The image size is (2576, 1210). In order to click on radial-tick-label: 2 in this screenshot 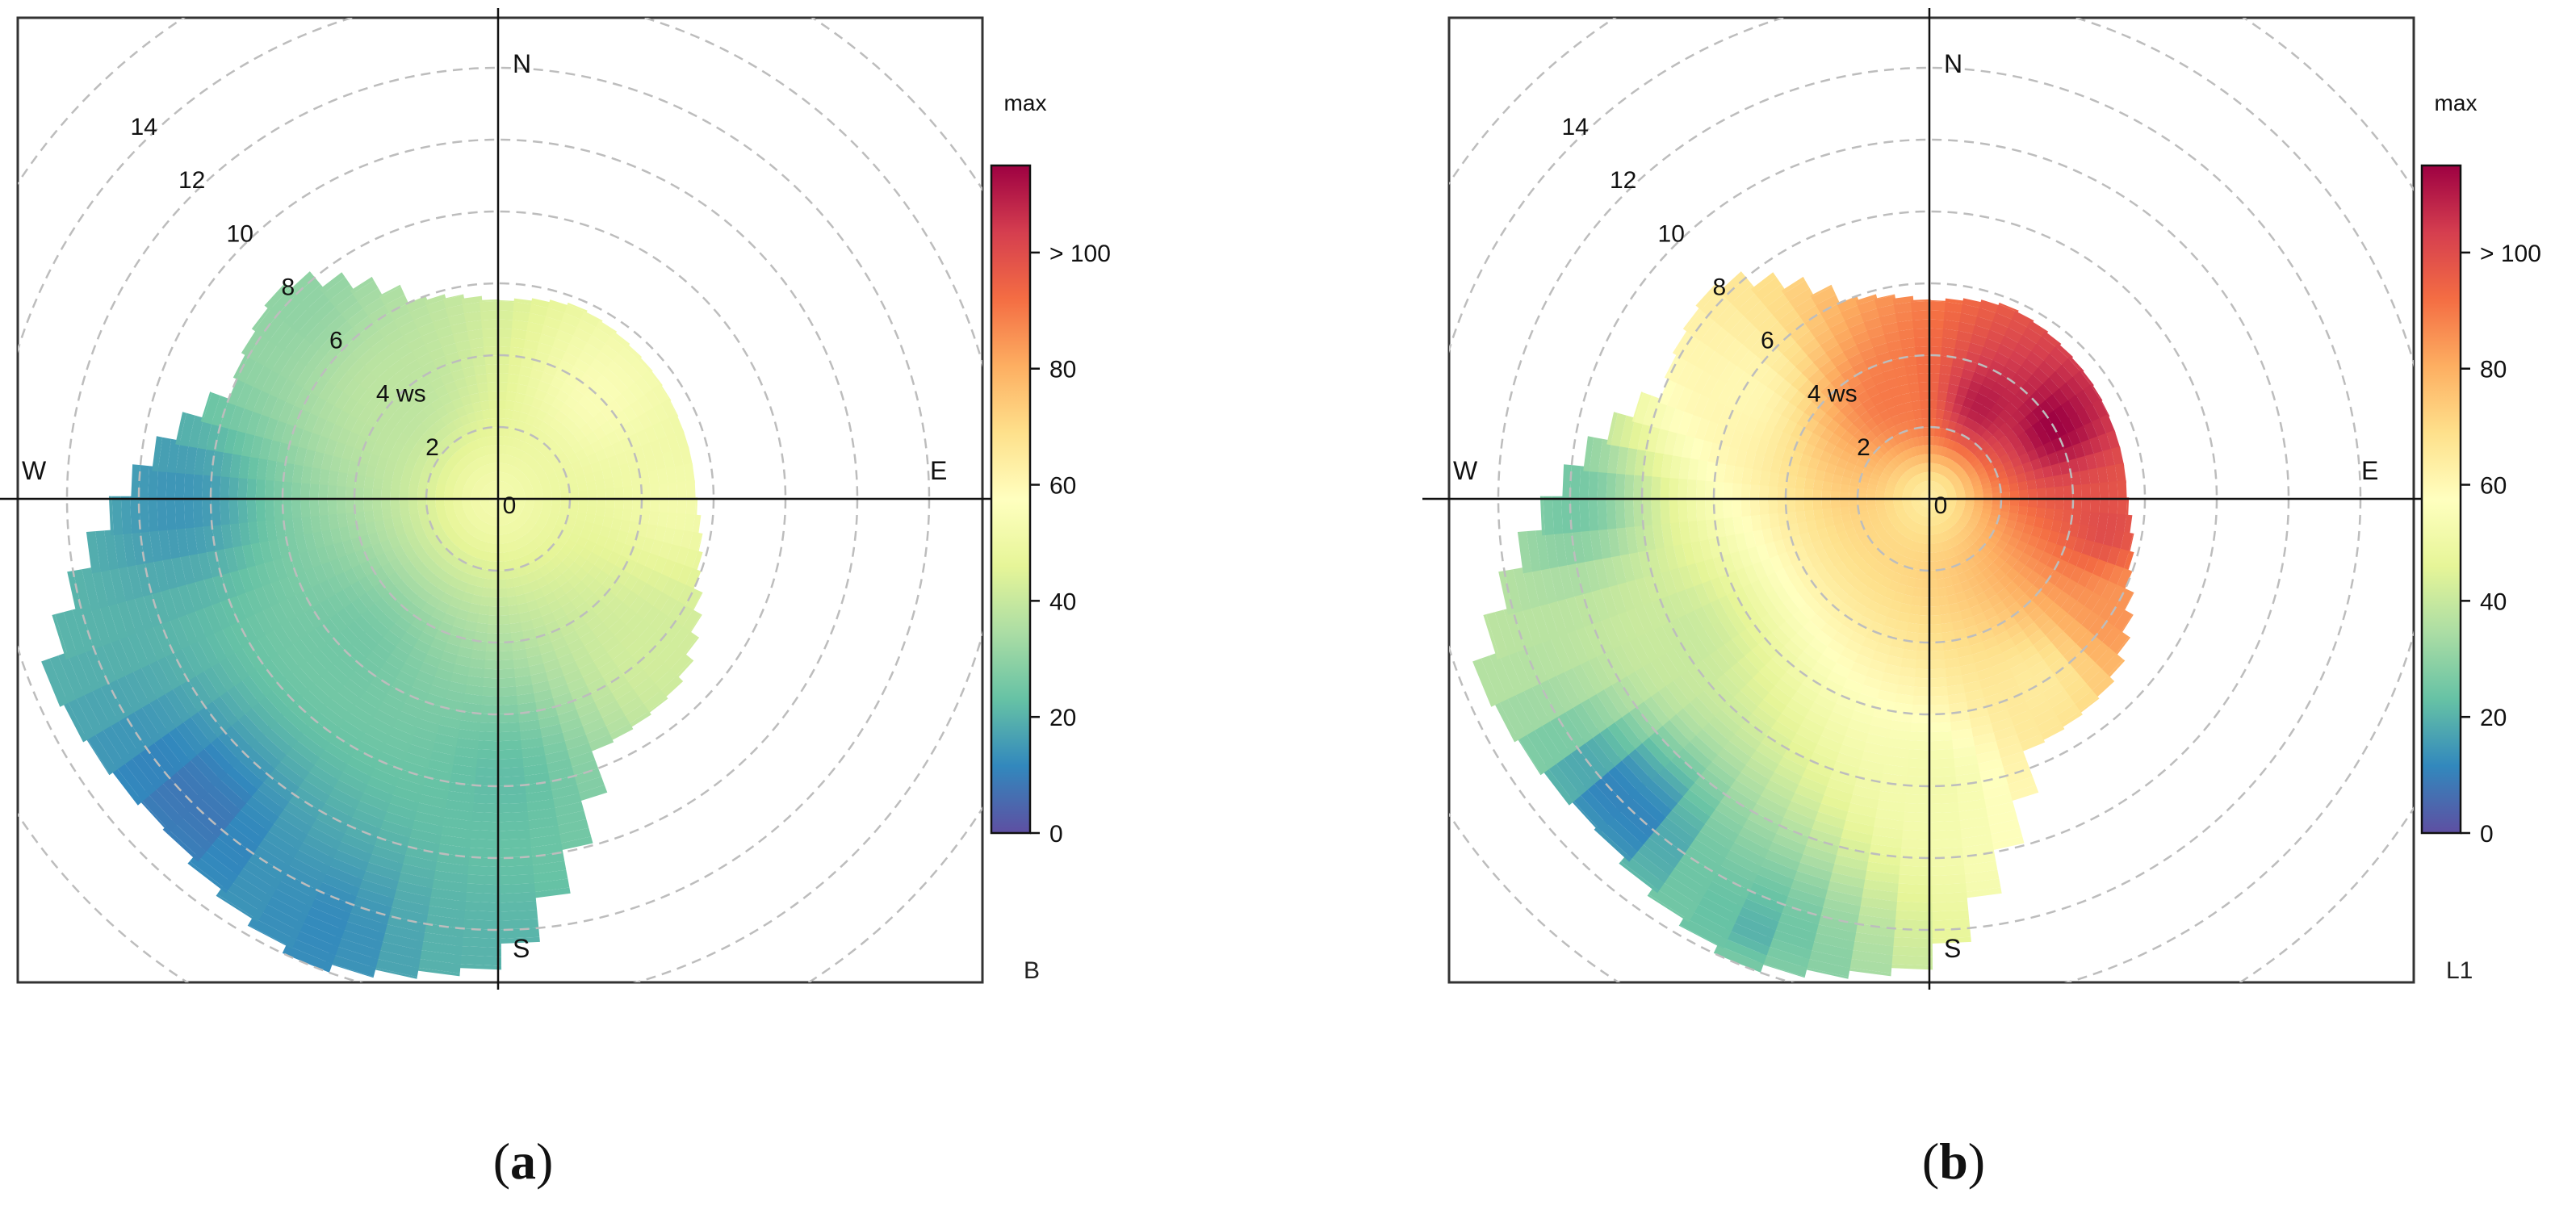, I will do `click(1864, 447)`.